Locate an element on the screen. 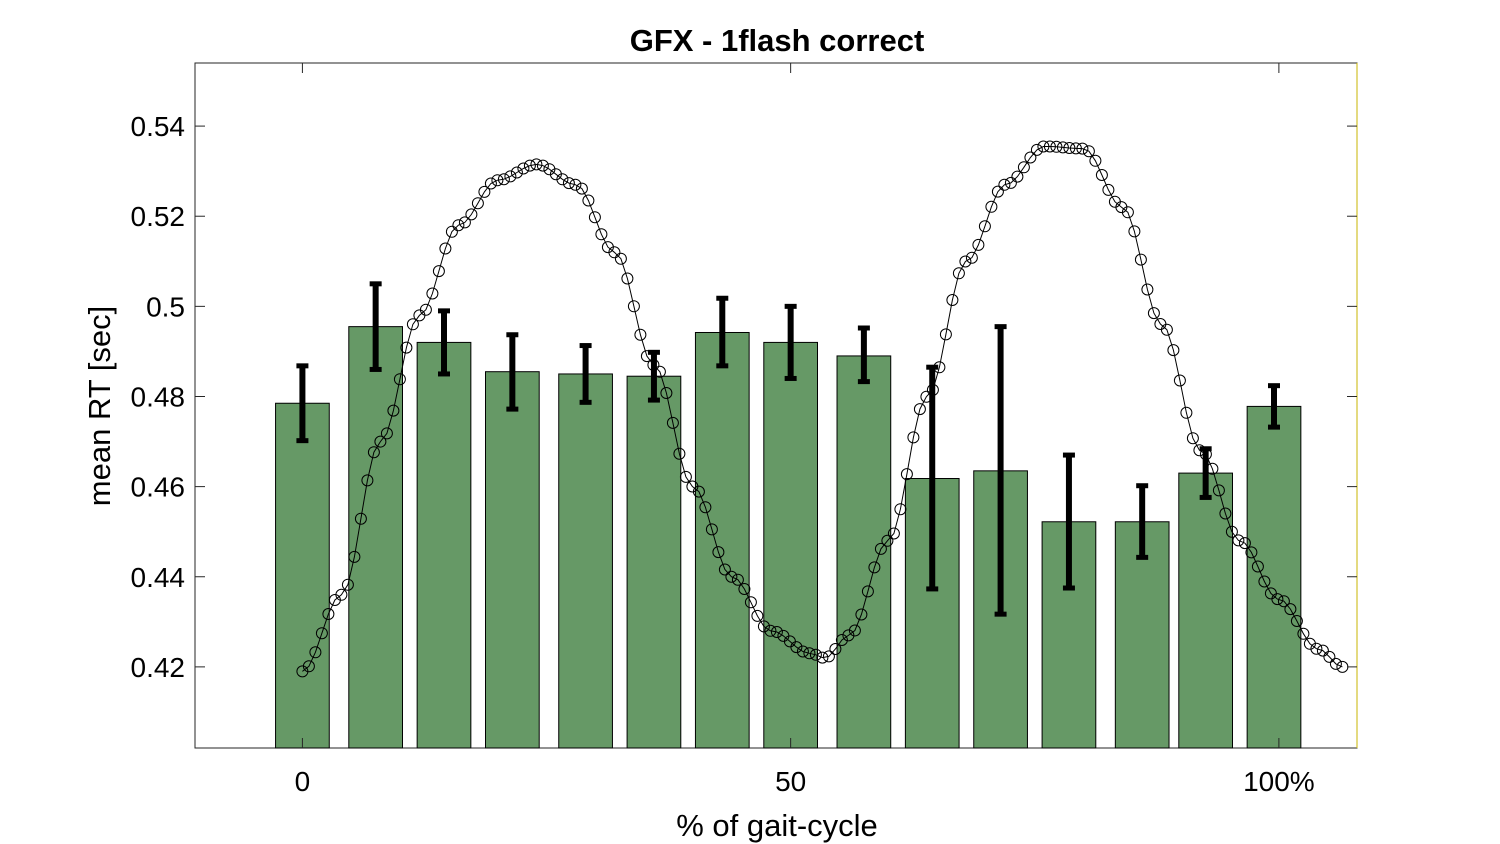 The image size is (1500, 844). y-tick-label-6: 0.54 is located at coordinates (158, 126).